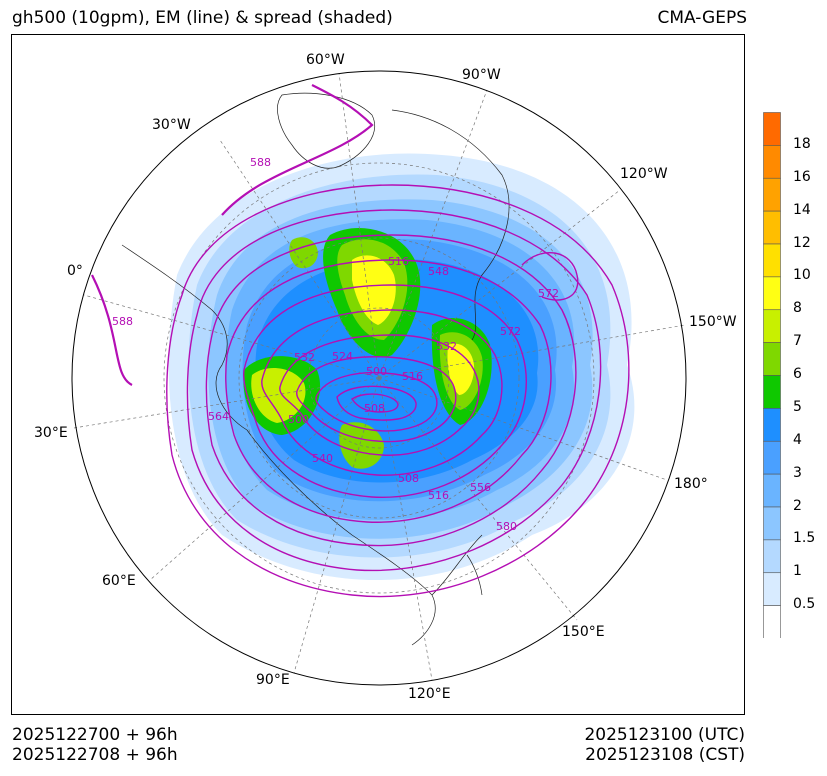 The width and height of the screenshot is (827, 776). Describe the element at coordinates (691, 484) in the screenshot. I see `lon-label-180: 180°` at that location.